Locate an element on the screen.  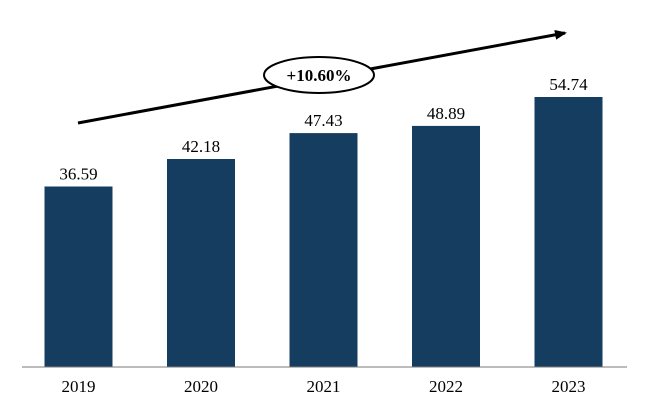
bar-2019 is located at coordinates (78, 276).